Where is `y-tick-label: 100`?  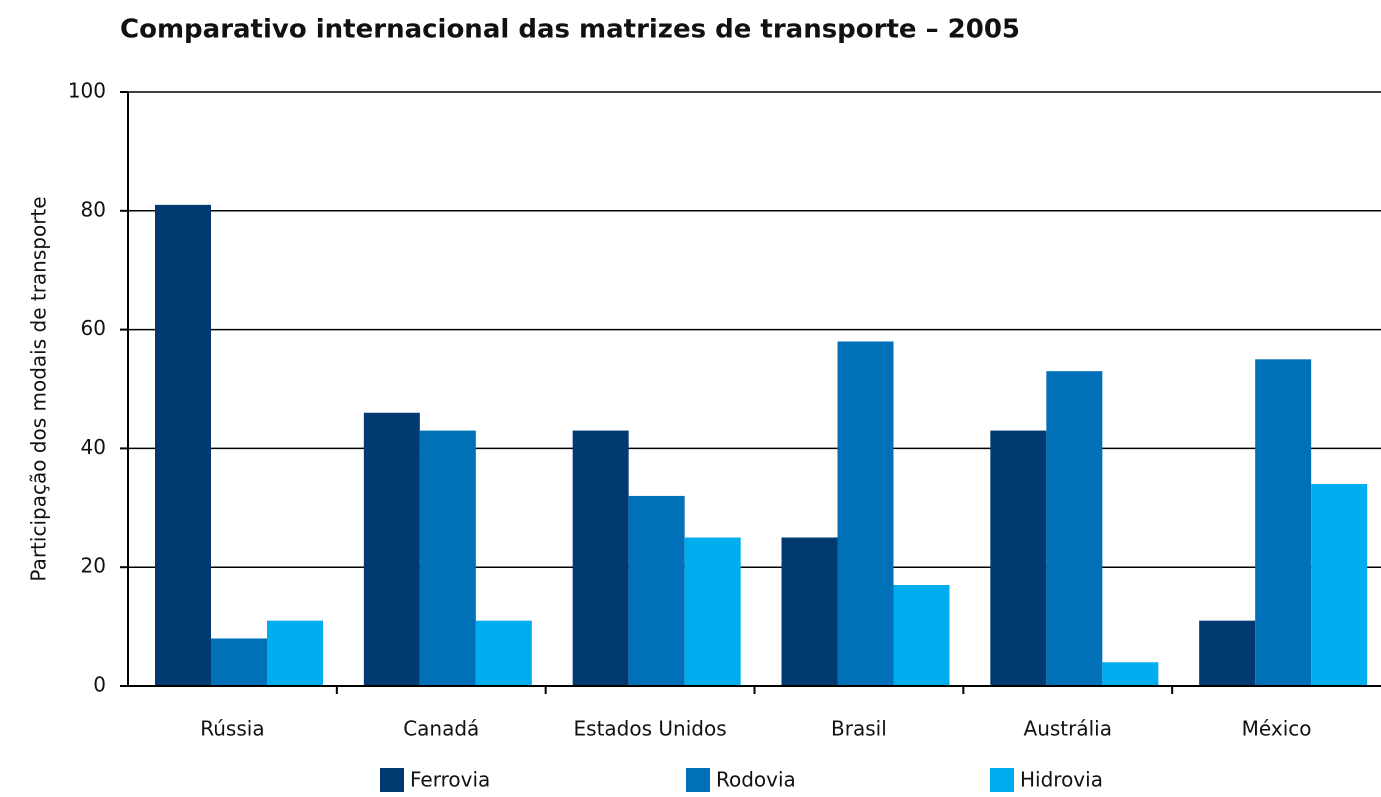 y-tick-label: 100 is located at coordinates (87, 91).